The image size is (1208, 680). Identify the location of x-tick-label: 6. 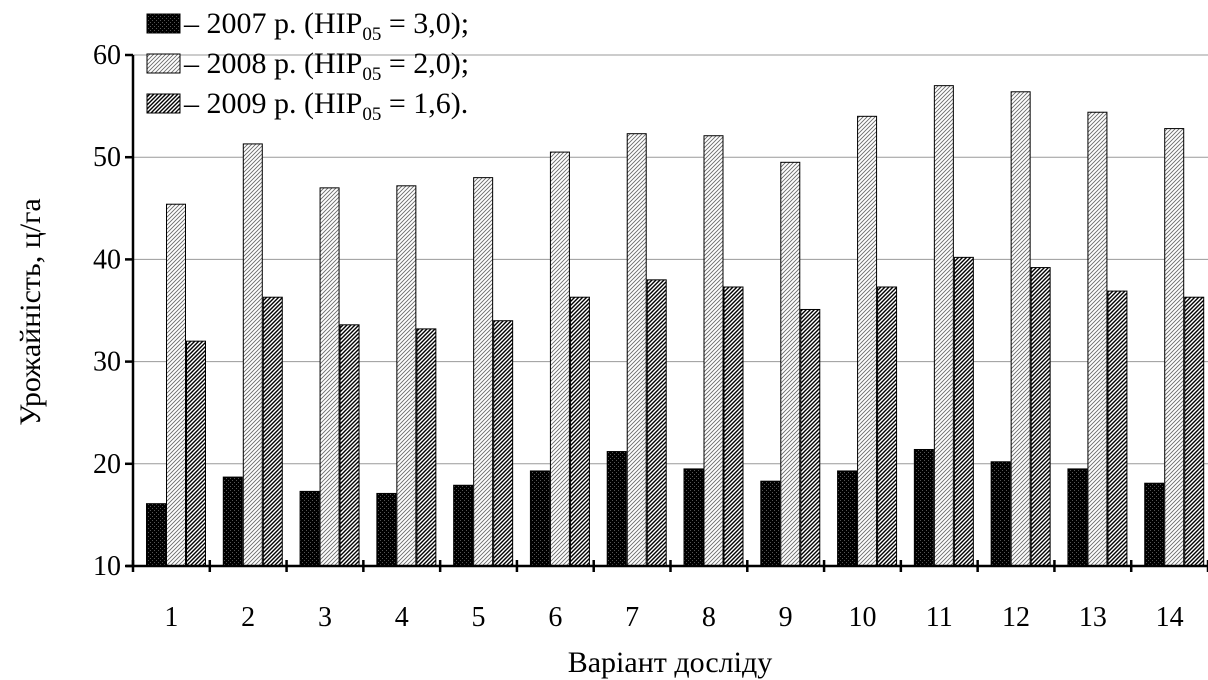
(555, 617).